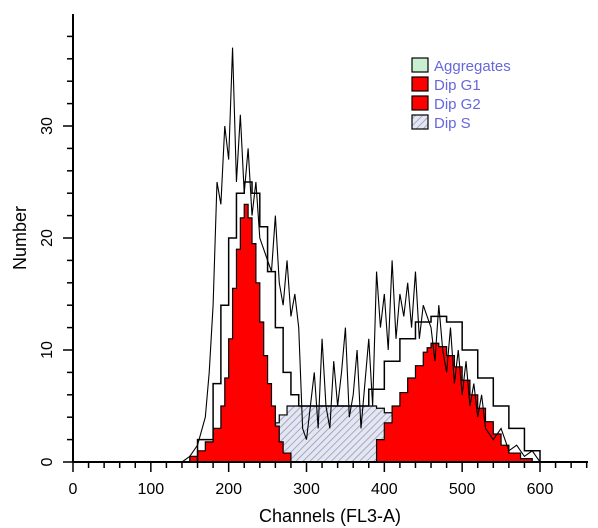 This screenshot has height=528, width=598. What do you see at coordinates (452, 123) in the screenshot?
I see `legend-label-dip-s: Dip S` at bounding box center [452, 123].